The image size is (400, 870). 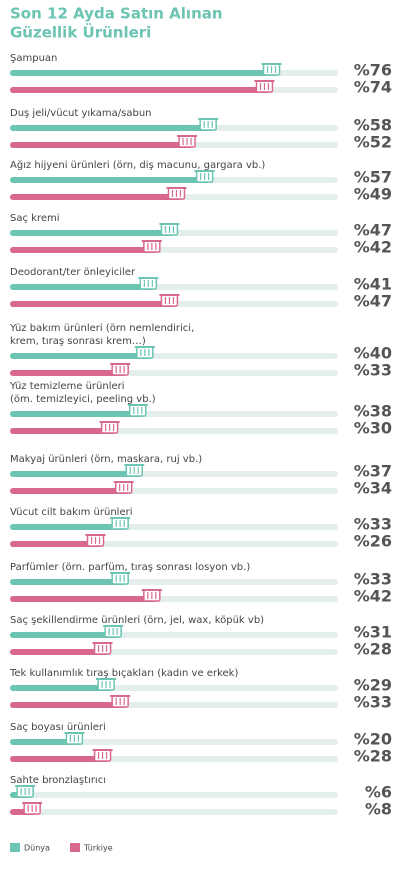 I want to click on value-label: %76, so click(x=373, y=70).